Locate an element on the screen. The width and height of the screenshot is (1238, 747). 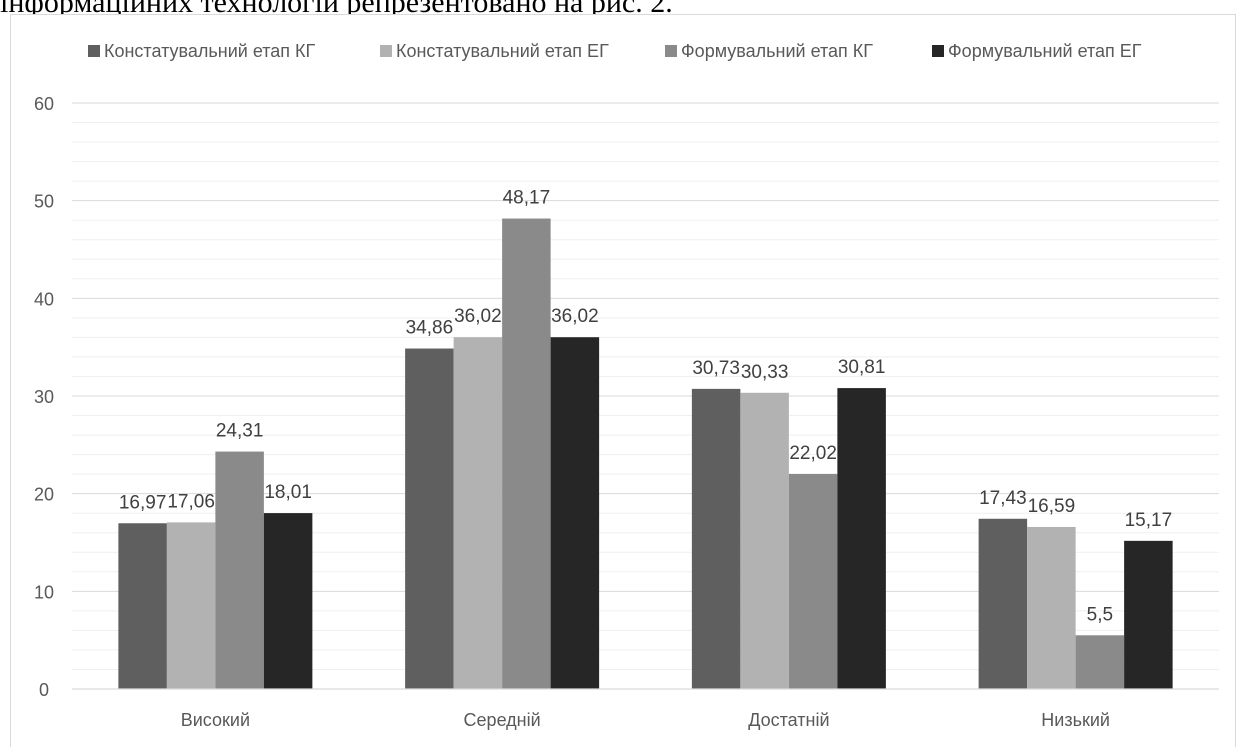
y-tick-label: 40 is located at coordinates (44, 299).